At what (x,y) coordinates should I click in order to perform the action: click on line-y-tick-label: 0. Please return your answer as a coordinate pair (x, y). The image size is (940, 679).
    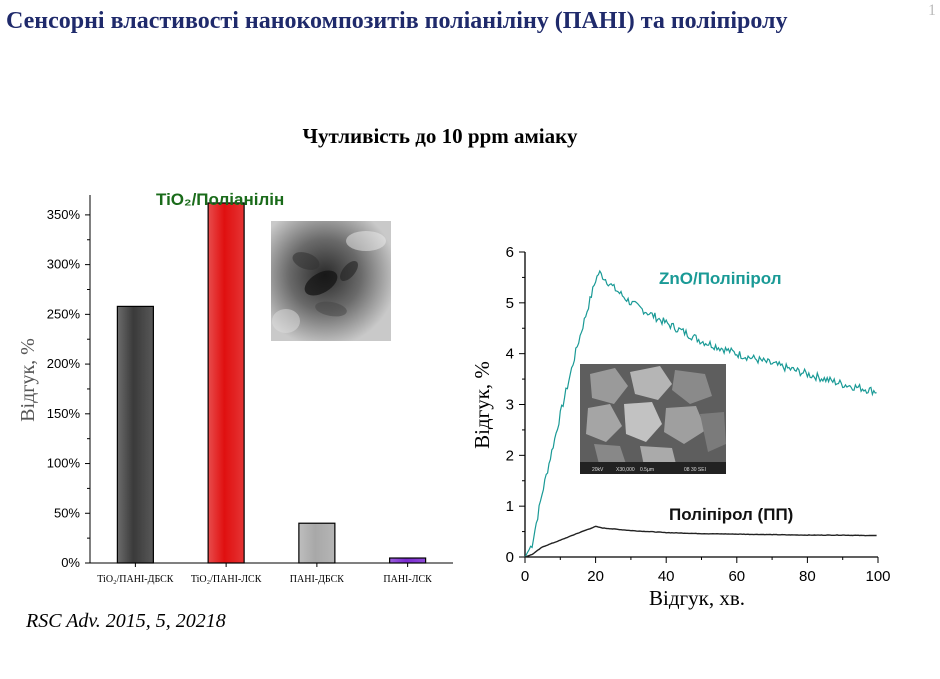
    Looking at the image, I should click on (510, 557).